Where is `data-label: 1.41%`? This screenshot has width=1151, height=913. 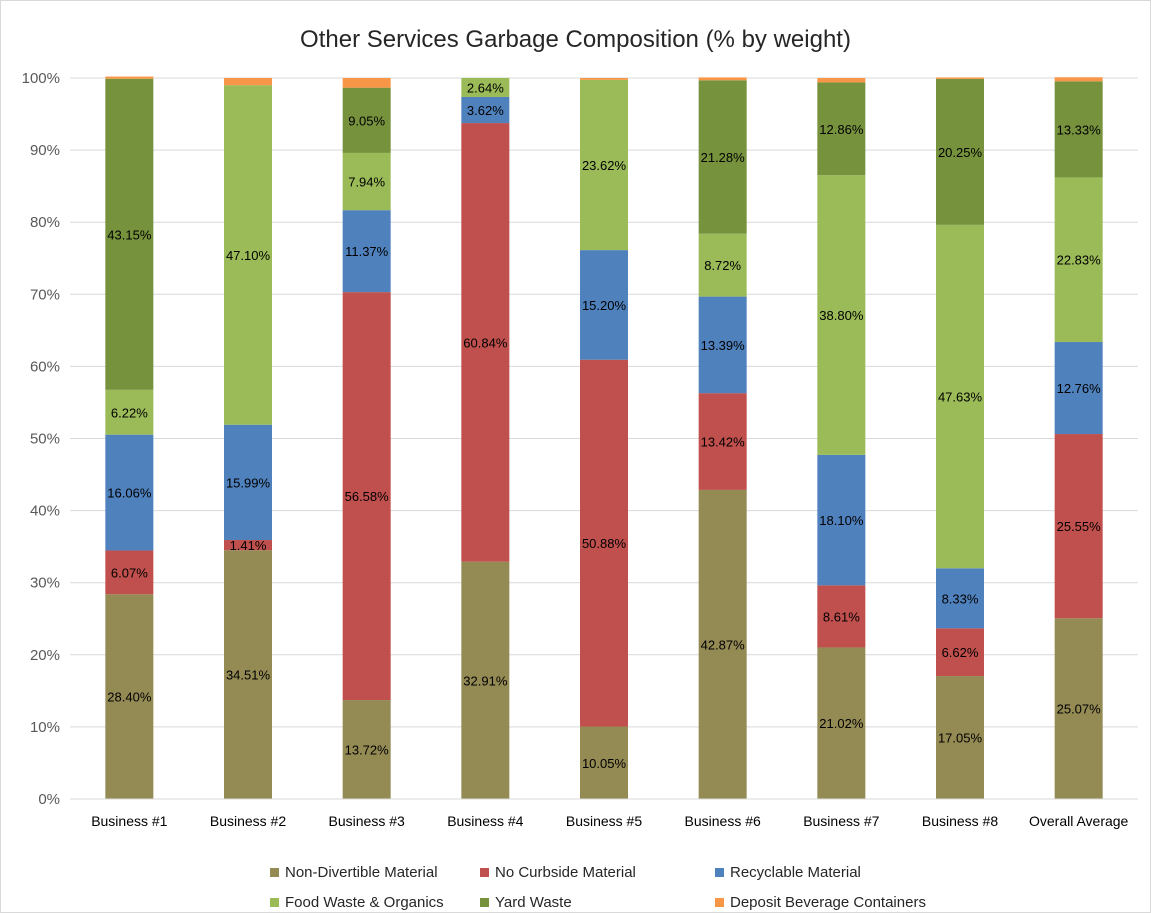 data-label: 1.41% is located at coordinates (248, 545).